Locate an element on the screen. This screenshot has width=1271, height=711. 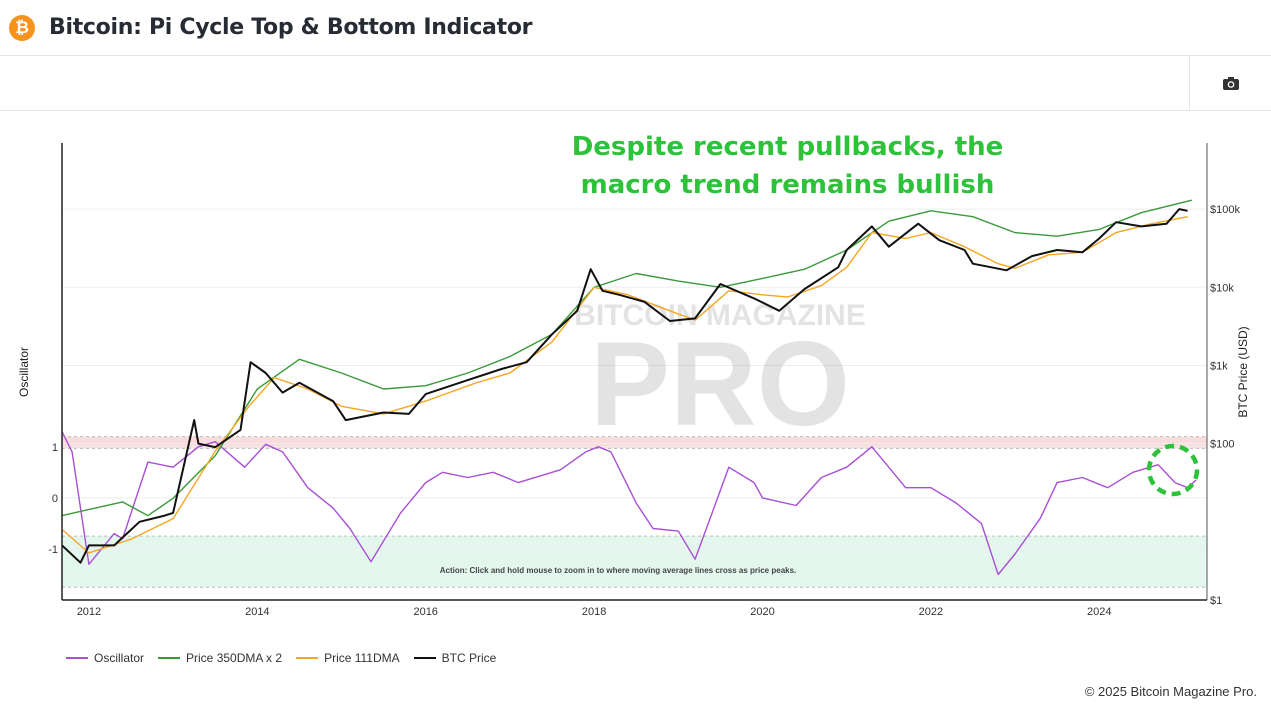
y-left-tick: 1 is located at coordinates (55, 448).